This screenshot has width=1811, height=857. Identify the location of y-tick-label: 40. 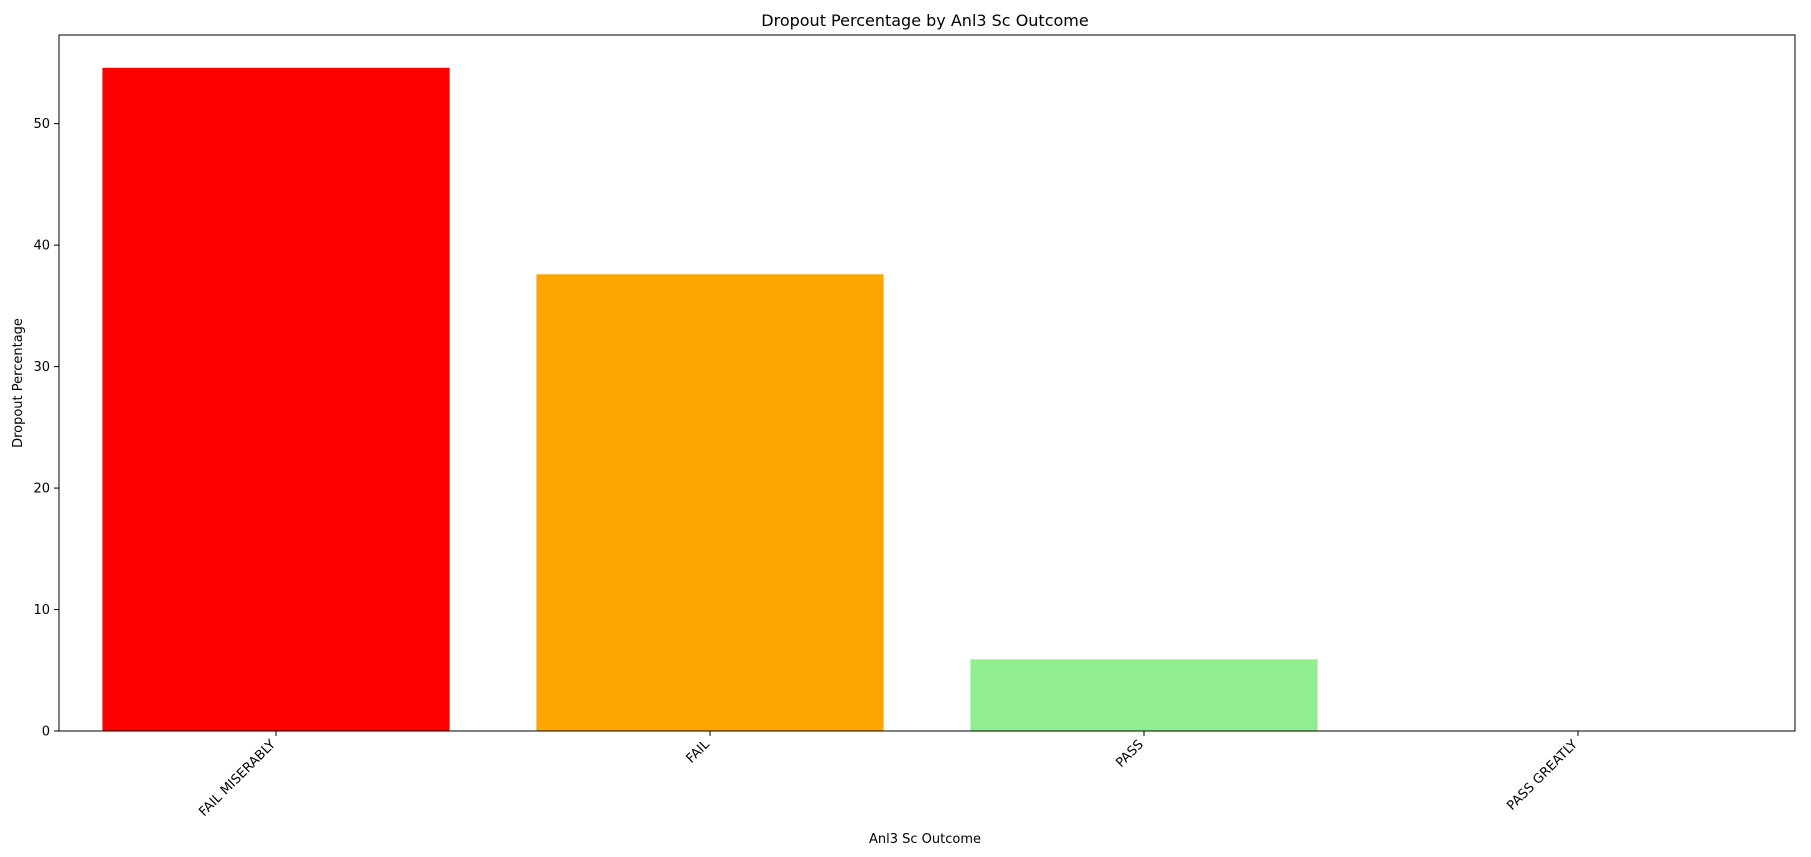
(41, 246).